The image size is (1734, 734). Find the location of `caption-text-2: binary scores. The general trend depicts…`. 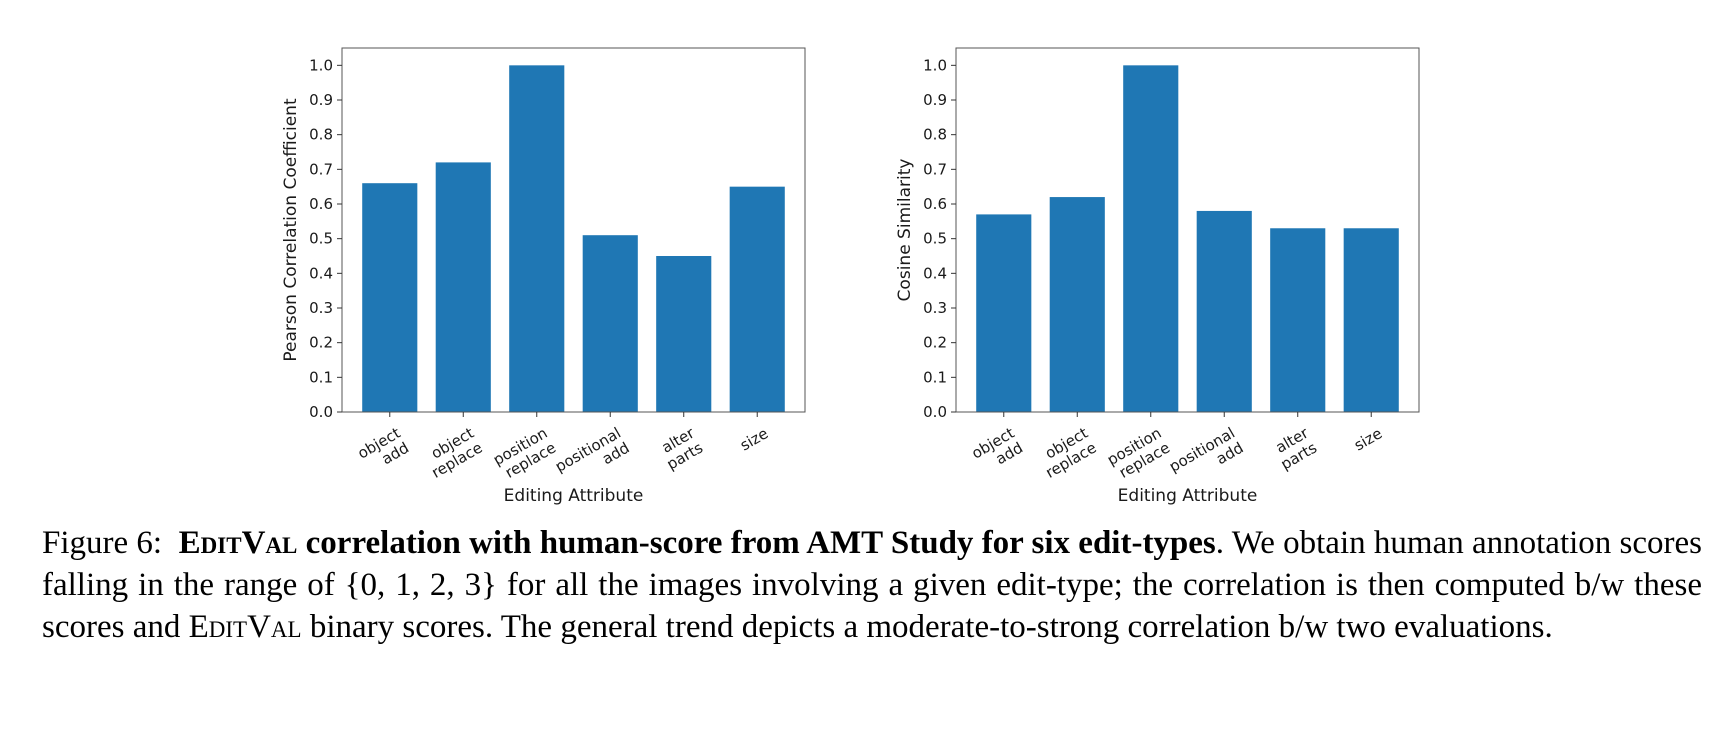

caption-text-2: binary scores. The general trend depicts… is located at coordinates (931, 627).